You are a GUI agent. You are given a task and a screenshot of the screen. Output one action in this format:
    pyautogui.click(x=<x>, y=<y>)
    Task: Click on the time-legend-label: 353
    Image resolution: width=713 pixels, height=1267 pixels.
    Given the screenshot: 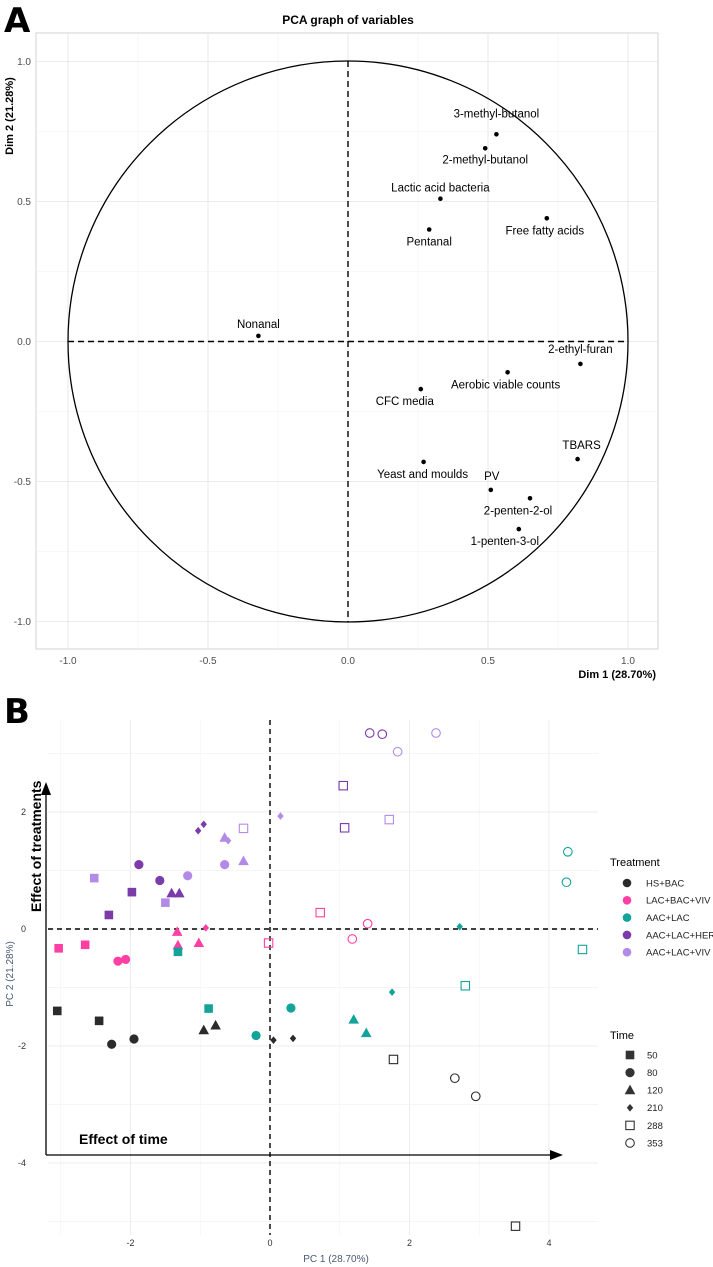 What is the action you would take?
    pyautogui.click(x=655, y=1143)
    